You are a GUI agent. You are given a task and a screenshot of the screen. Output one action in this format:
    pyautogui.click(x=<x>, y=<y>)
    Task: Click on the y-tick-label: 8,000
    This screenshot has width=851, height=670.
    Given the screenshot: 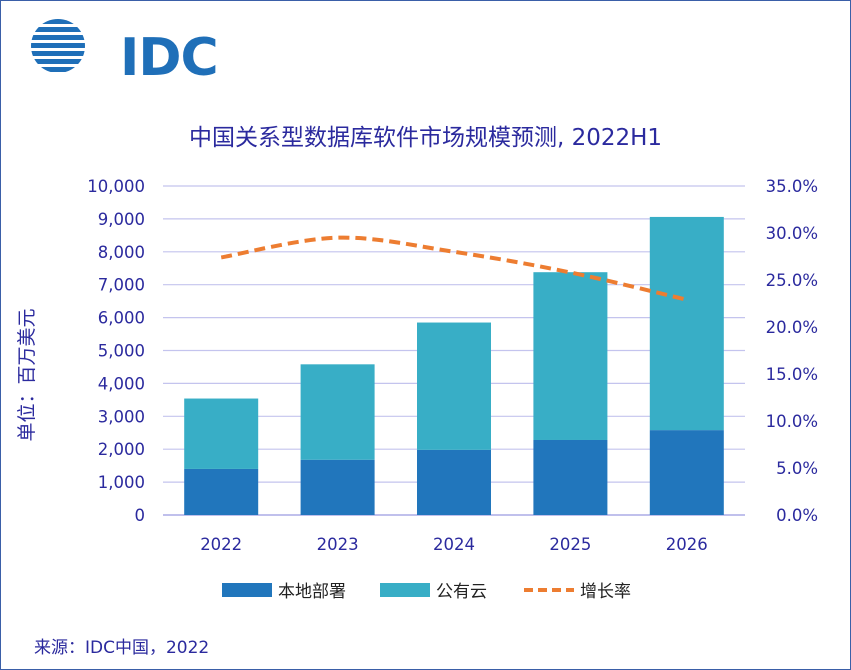 What is the action you would take?
    pyautogui.click(x=121, y=252)
    